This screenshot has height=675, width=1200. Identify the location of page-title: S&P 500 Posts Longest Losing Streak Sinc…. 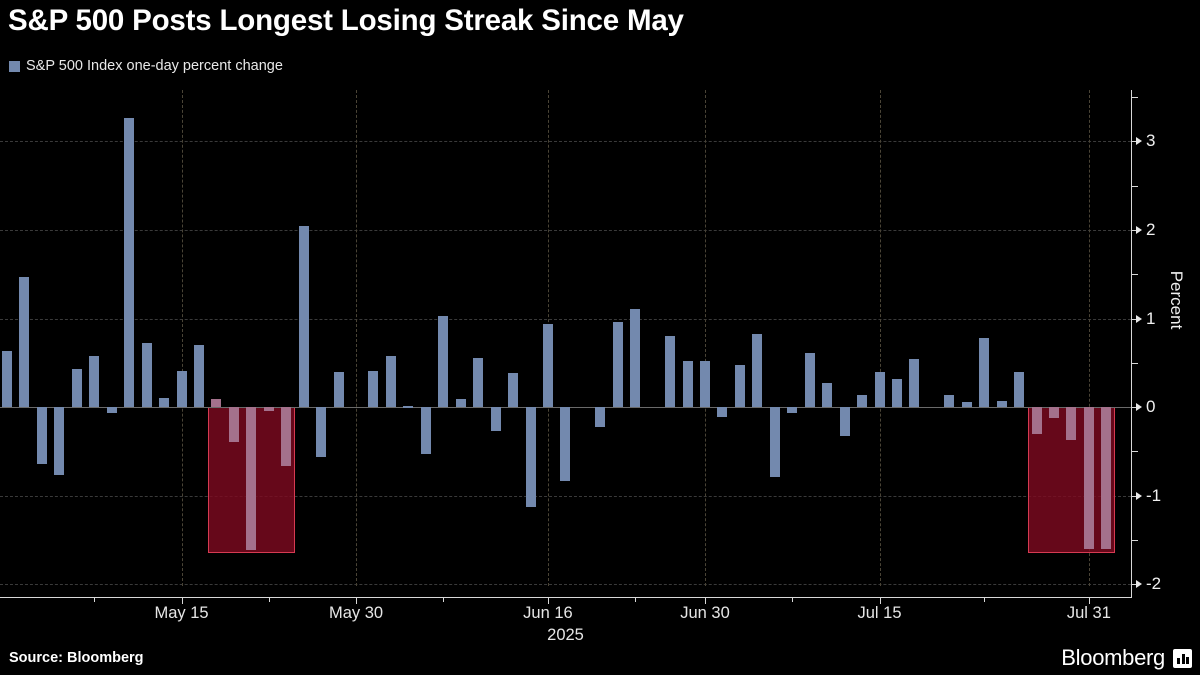
(346, 20).